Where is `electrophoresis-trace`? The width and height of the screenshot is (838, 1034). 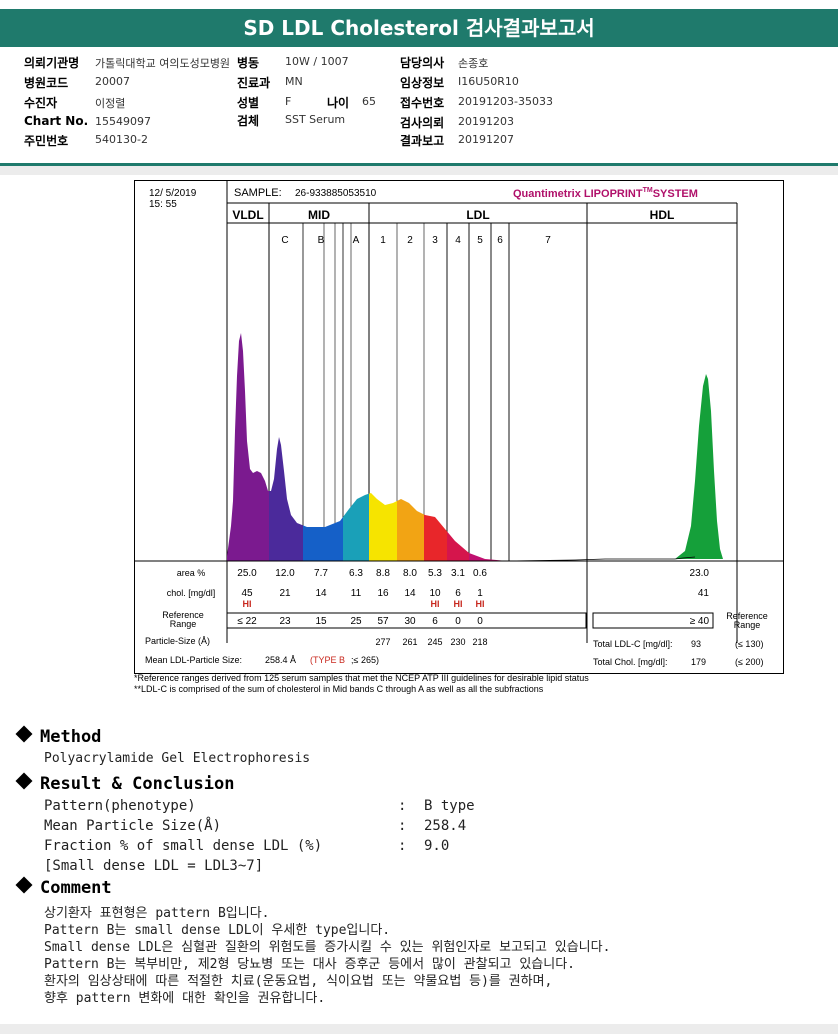 electrophoresis-trace is located at coordinates (475, 447).